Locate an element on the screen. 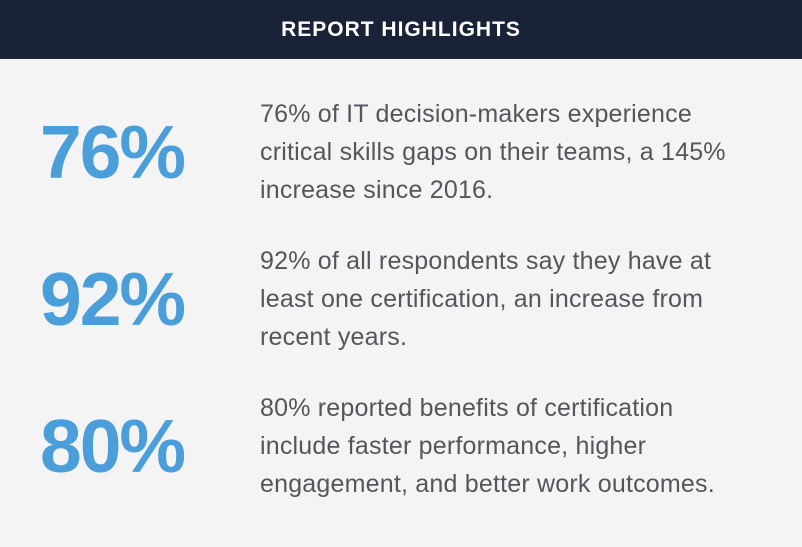 This screenshot has width=802, height=547. stat-value-92: 92% is located at coordinates (113, 298).